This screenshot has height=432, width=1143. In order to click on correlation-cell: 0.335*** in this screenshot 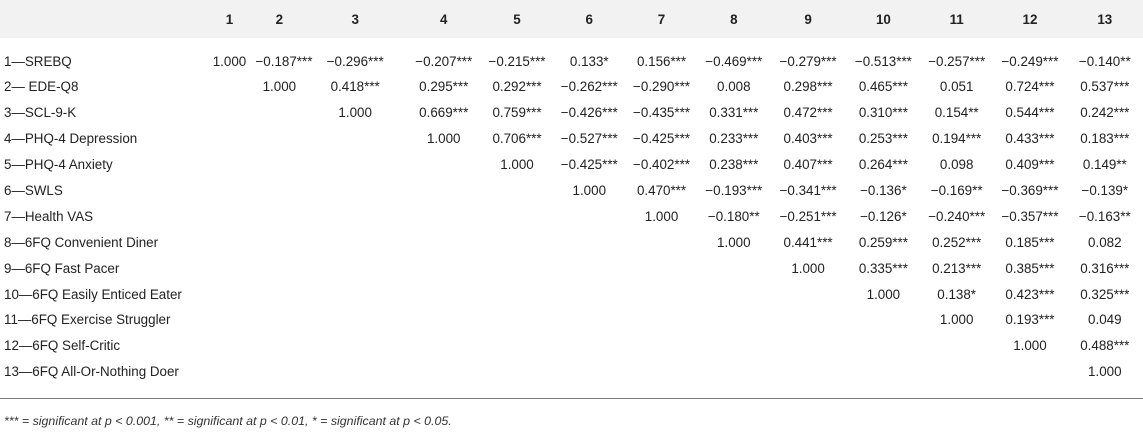, I will do `click(883, 268)`.